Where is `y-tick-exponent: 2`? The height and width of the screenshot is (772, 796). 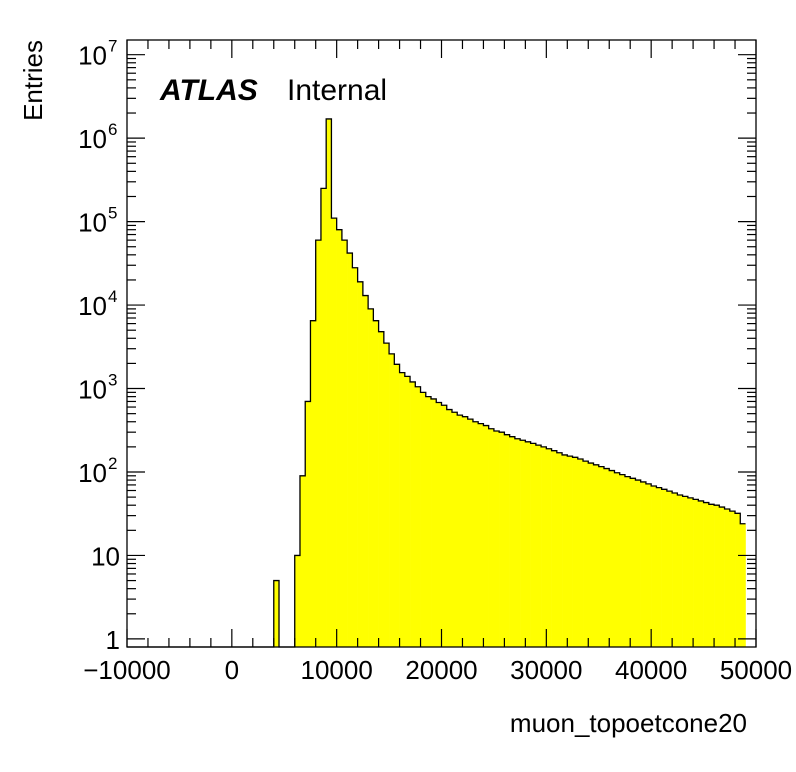
y-tick-exponent: 2 is located at coordinates (112, 463).